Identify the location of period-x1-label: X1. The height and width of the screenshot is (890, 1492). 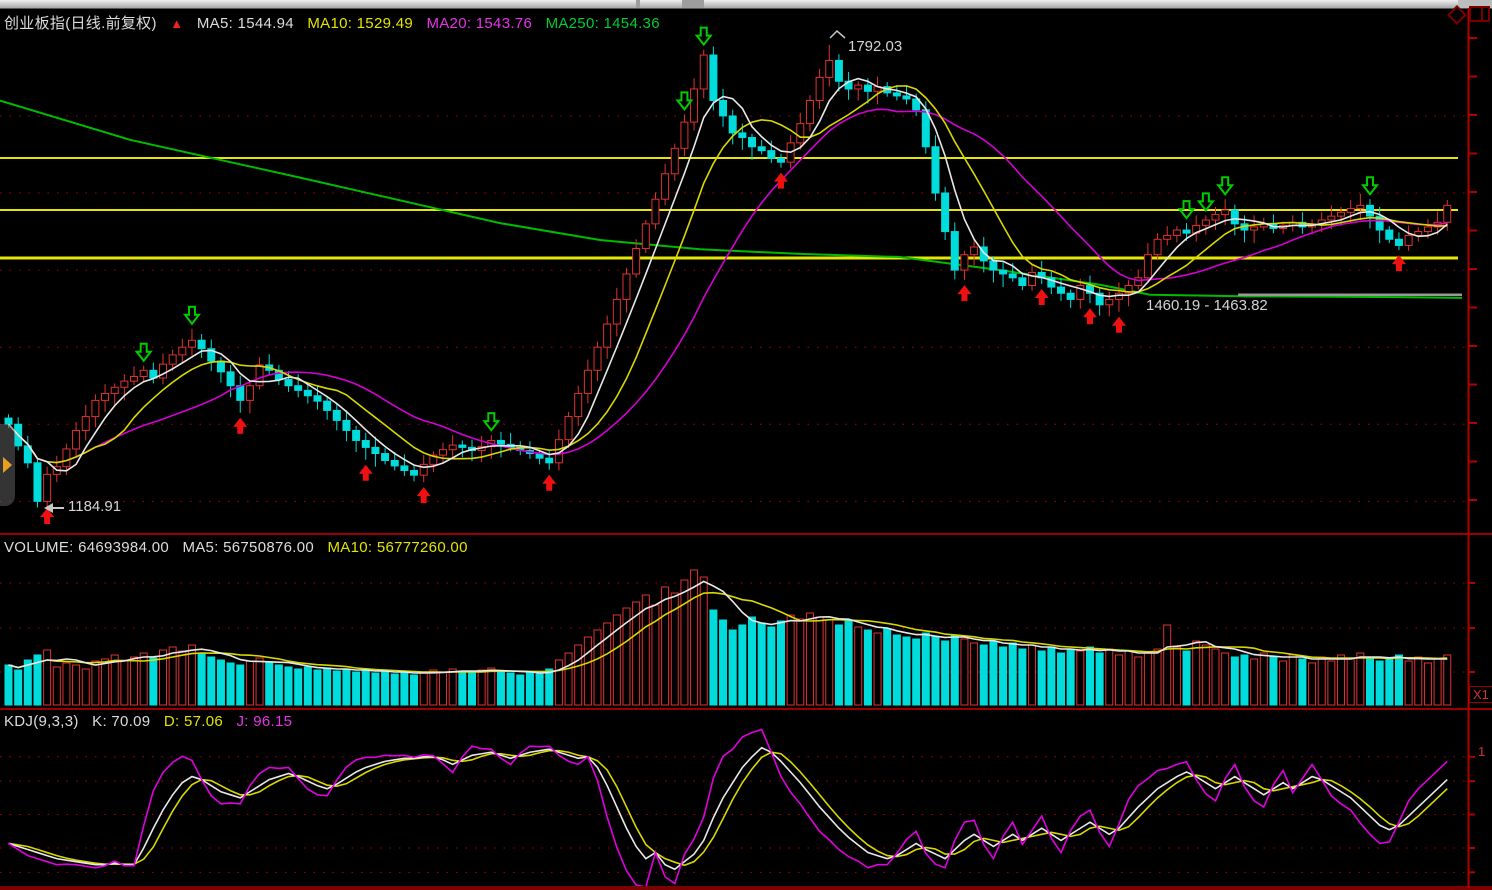
(1480, 694).